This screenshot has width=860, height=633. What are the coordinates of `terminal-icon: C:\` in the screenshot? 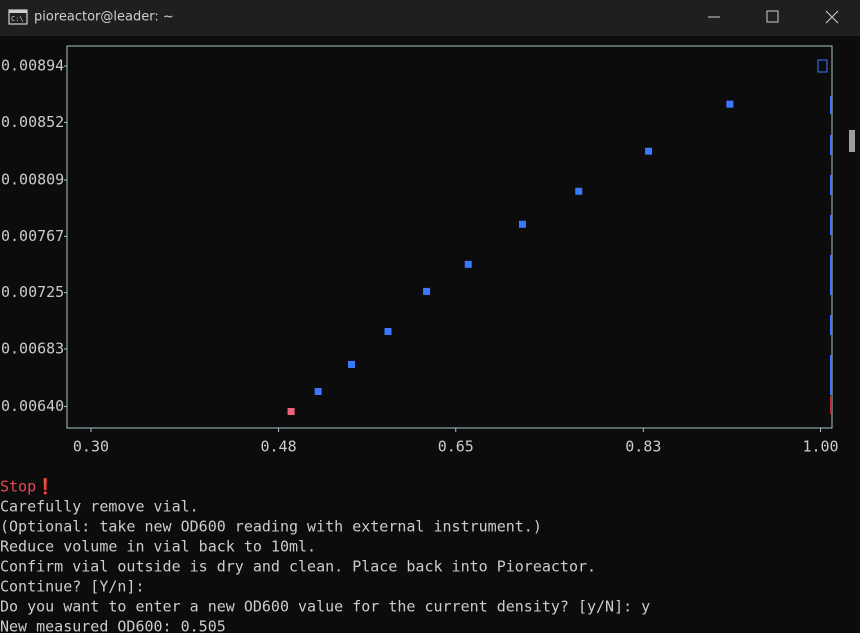 It's located at (18, 17).